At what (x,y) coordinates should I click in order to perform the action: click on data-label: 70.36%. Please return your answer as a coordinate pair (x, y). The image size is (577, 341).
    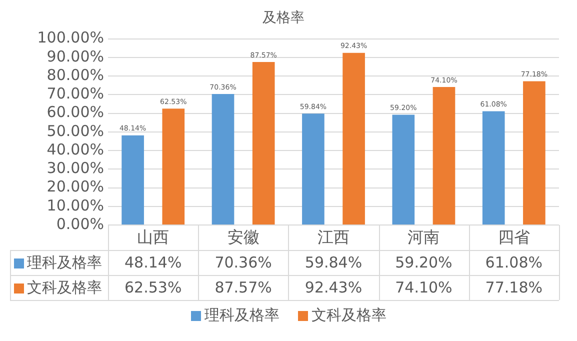
    Looking at the image, I should click on (243, 262).